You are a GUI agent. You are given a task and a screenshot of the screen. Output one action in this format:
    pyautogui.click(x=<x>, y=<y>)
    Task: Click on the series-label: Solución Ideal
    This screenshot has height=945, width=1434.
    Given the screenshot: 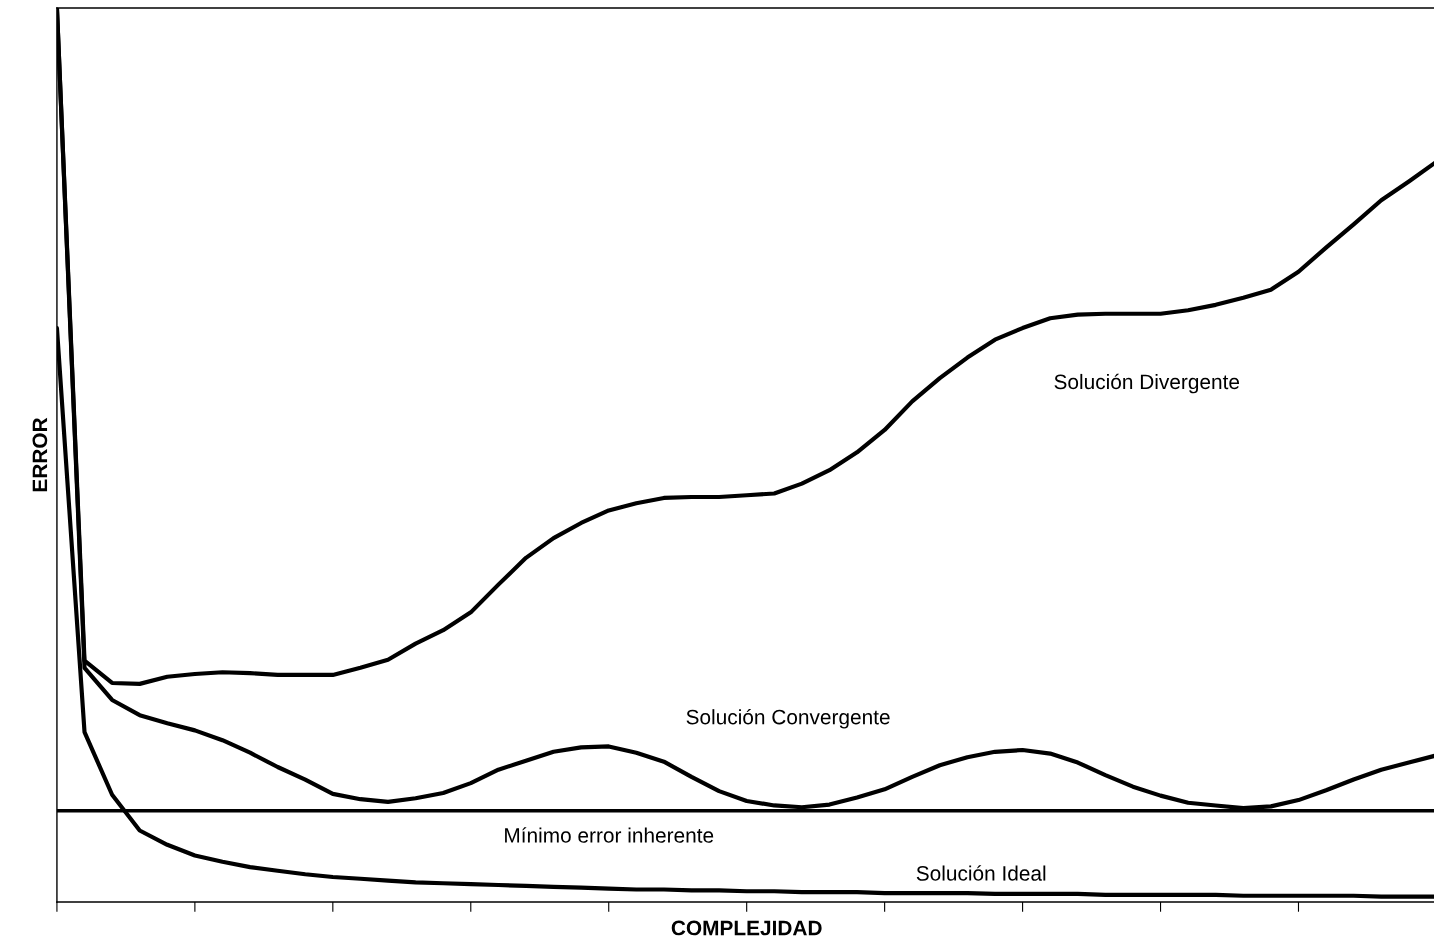 What is the action you would take?
    pyautogui.click(x=981, y=873)
    